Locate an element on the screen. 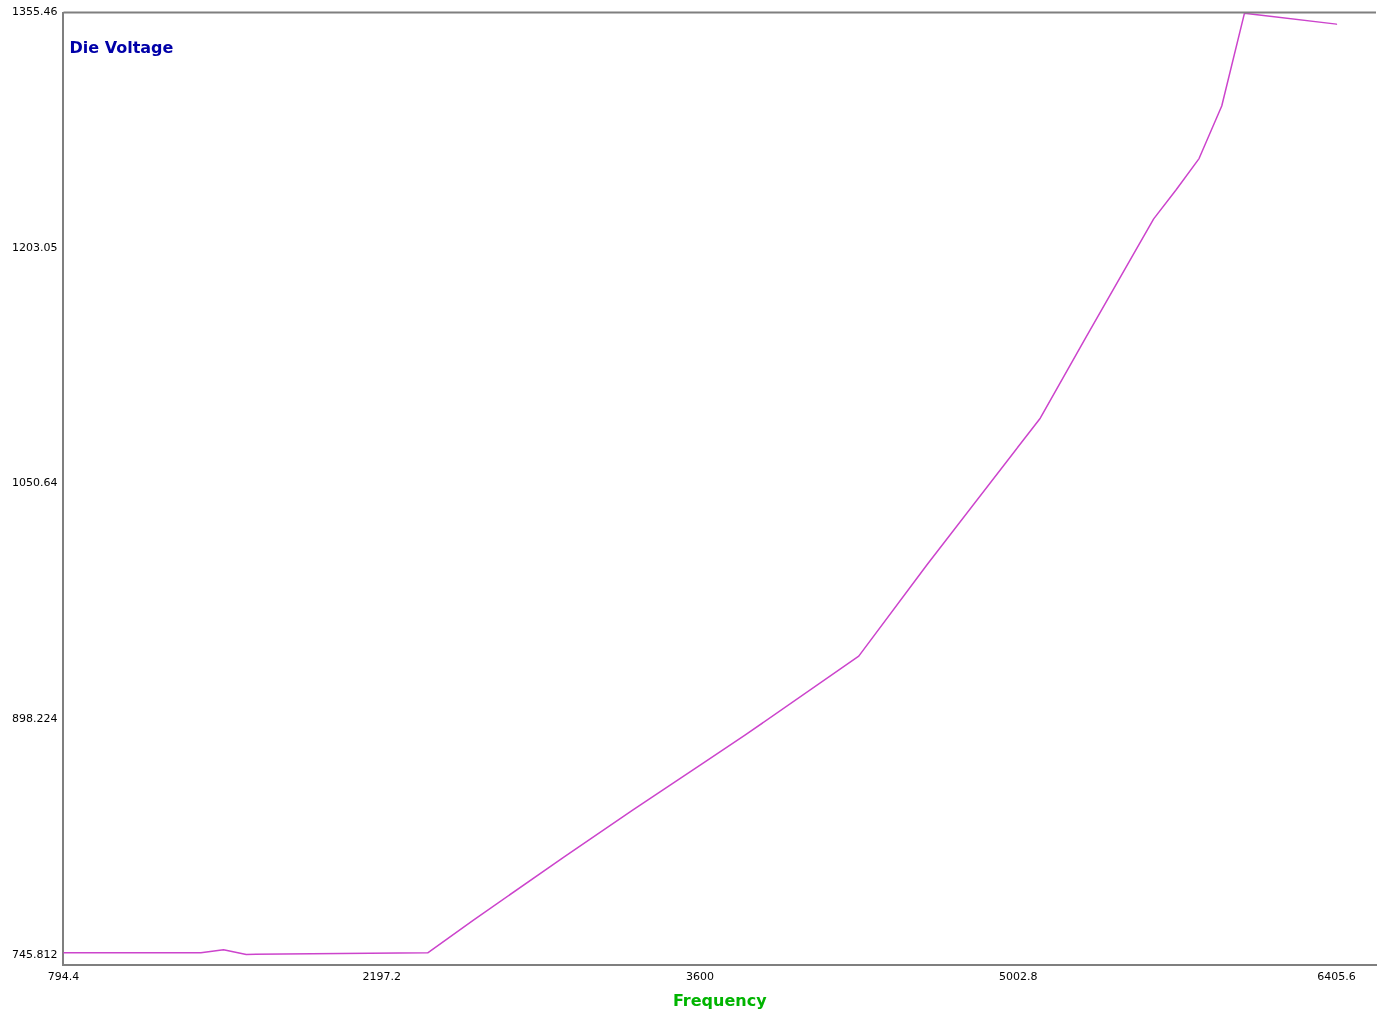  x-tick-label: 3600 is located at coordinates (699, 977).